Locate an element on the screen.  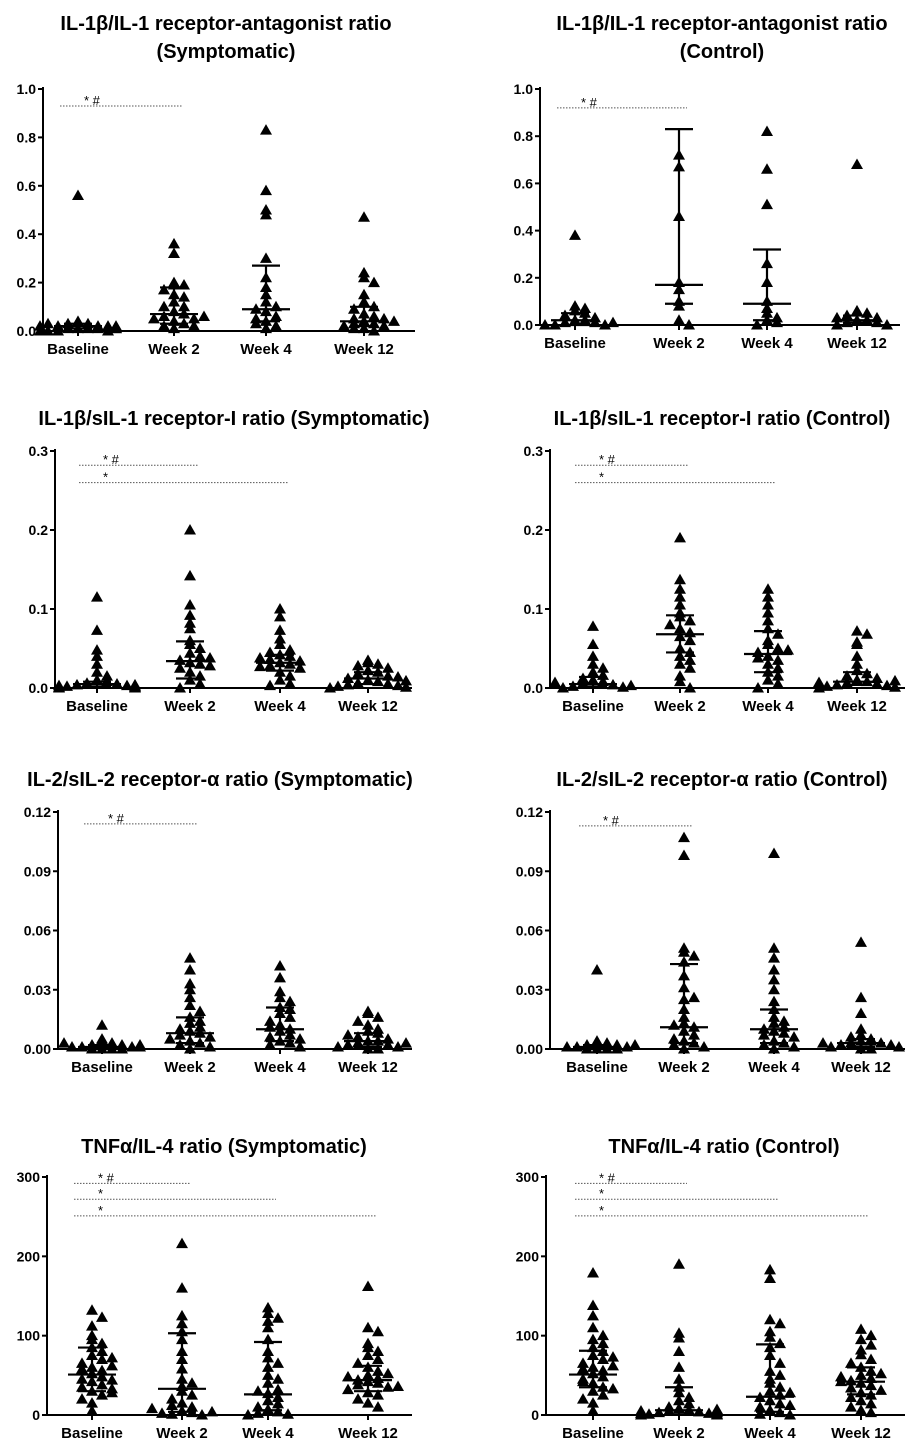
y-tick-label: 0.0 is located at coordinates (39, 688).